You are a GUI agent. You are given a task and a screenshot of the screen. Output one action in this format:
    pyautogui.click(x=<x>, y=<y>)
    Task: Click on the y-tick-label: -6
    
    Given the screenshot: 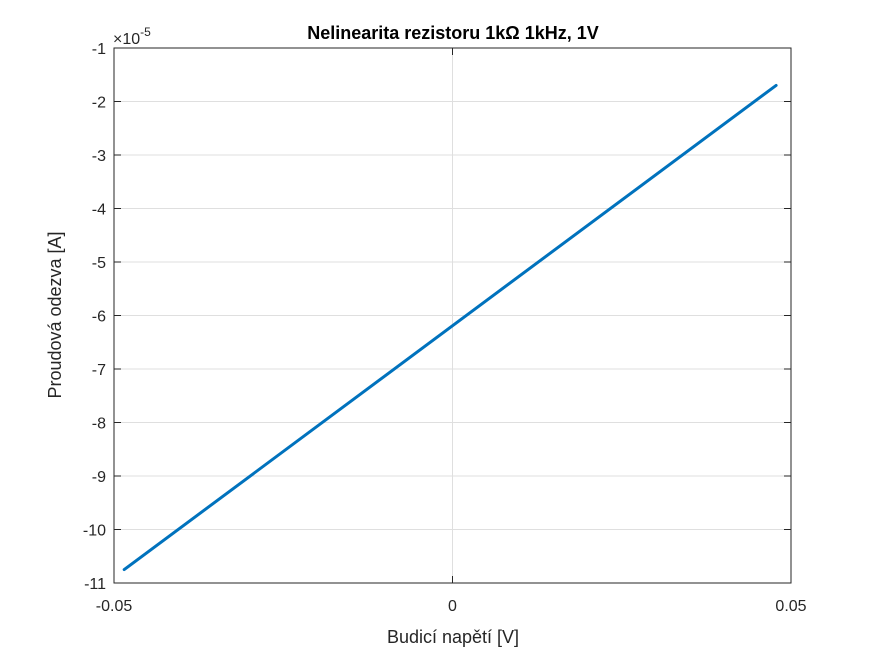 What is the action you would take?
    pyautogui.click(x=99, y=317)
    